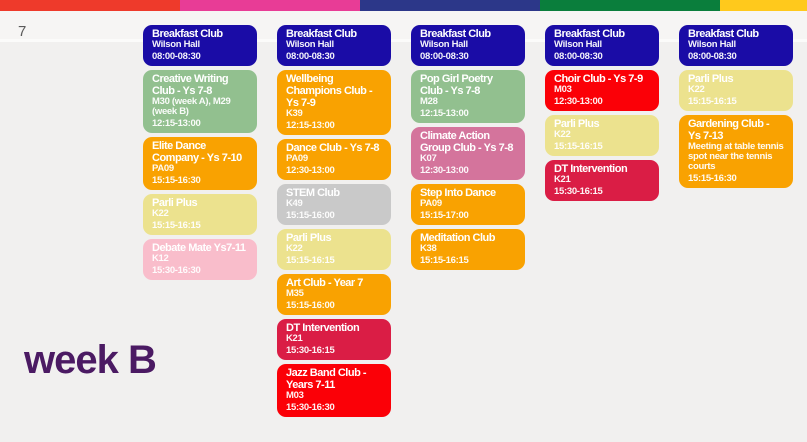  I want to click on event-title: Choir Club - Ys 7-9, so click(598, 79).